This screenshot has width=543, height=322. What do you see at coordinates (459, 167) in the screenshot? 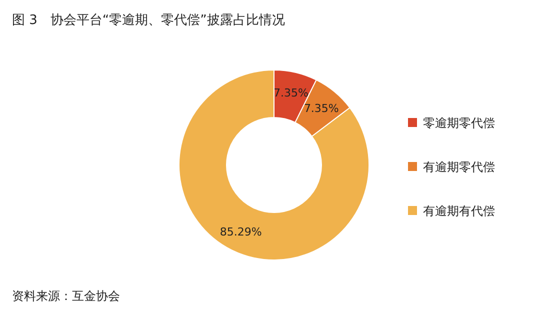
I see `legend-label: 有逾期零代偿` at bounding box center [459, 167].